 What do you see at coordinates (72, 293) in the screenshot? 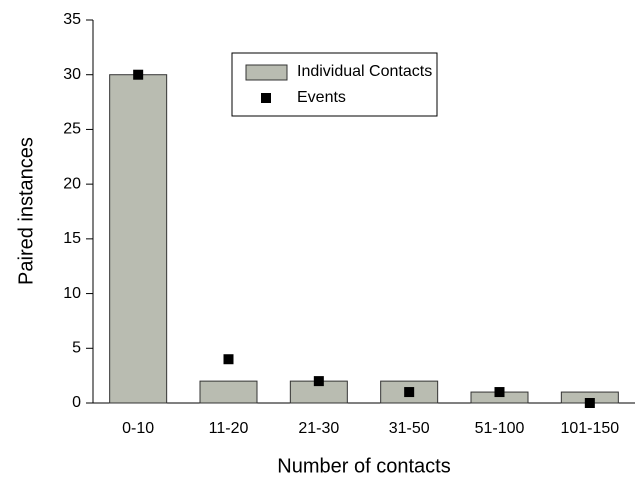
I see `y-tick-label: 10` at bounding box center [72, 293].